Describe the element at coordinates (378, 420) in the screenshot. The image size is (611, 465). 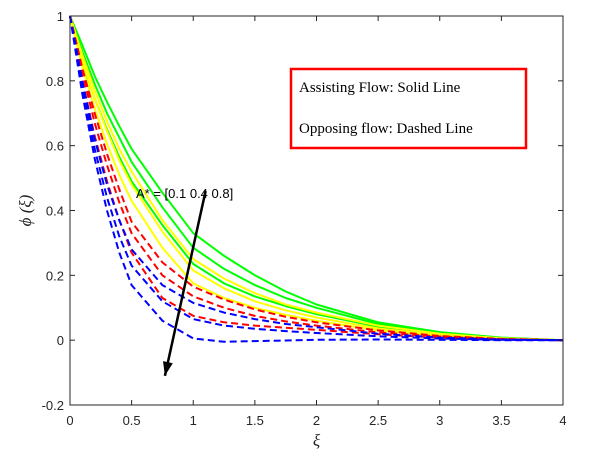
I see `x-tick-label: 2.5` at that location.